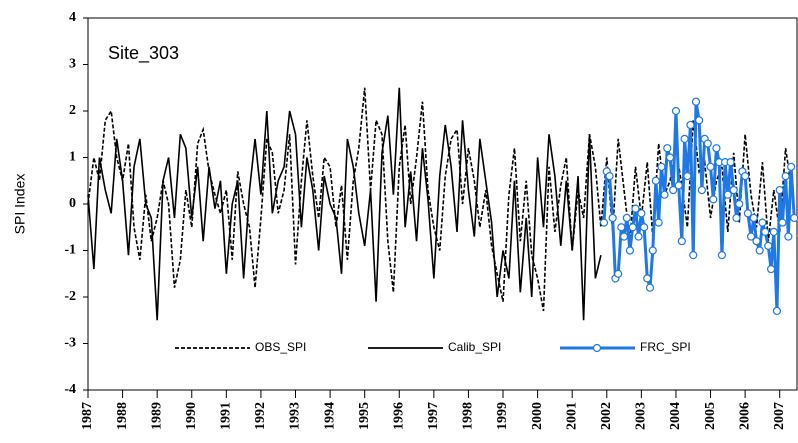 The image size is (798, 443). What do you see at coordinates (710, 416) in the screenshot?
I see `x-tick-label: 2005` at bounding box center [710, 416].